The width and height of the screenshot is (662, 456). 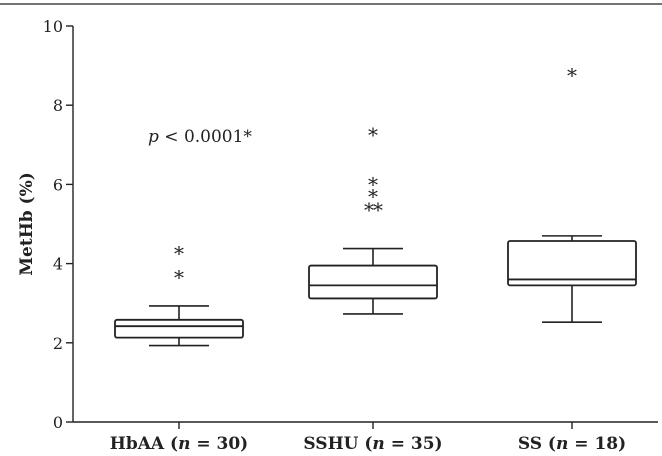 What do you see at coordinates (373, 184) in the screenshot?
I see `outlier-marker-3: *` at bounding box center [373, 184].